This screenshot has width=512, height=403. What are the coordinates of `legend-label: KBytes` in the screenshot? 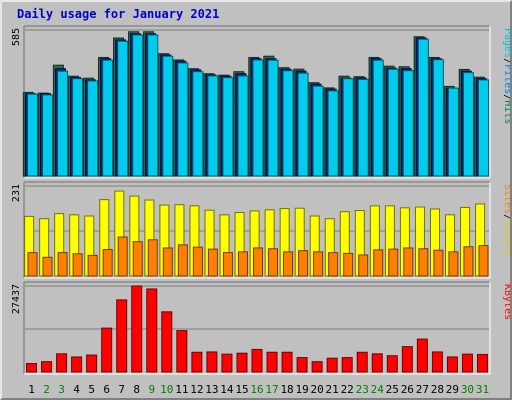 It's located at (506, 302).